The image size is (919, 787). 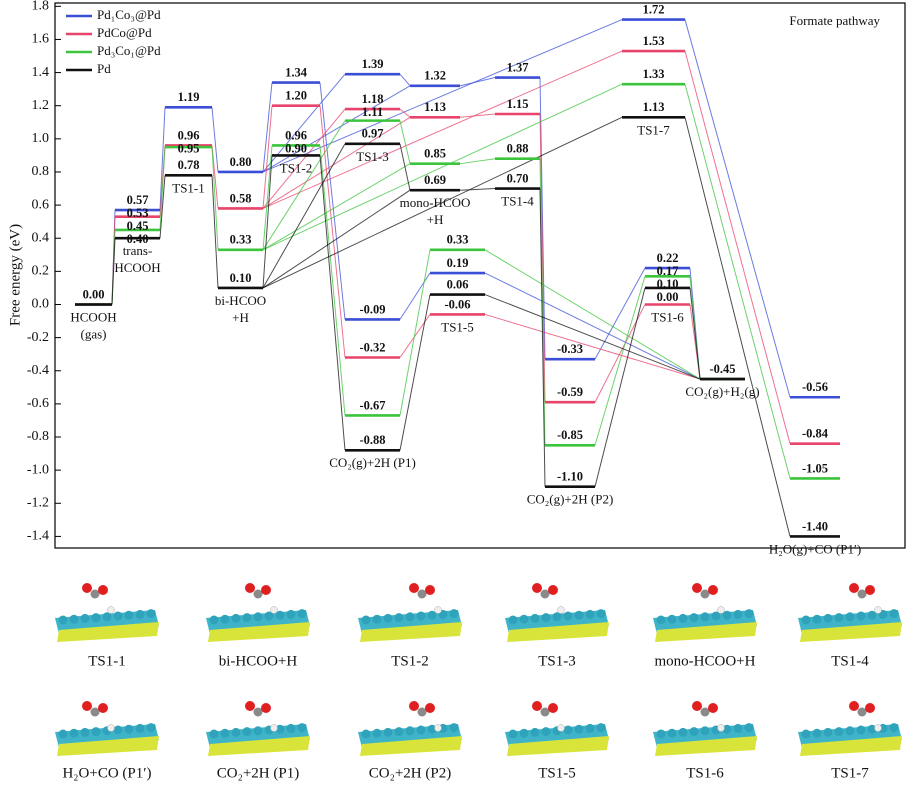 I want to click on value-label: 0.40, so click(x=138, y=239).